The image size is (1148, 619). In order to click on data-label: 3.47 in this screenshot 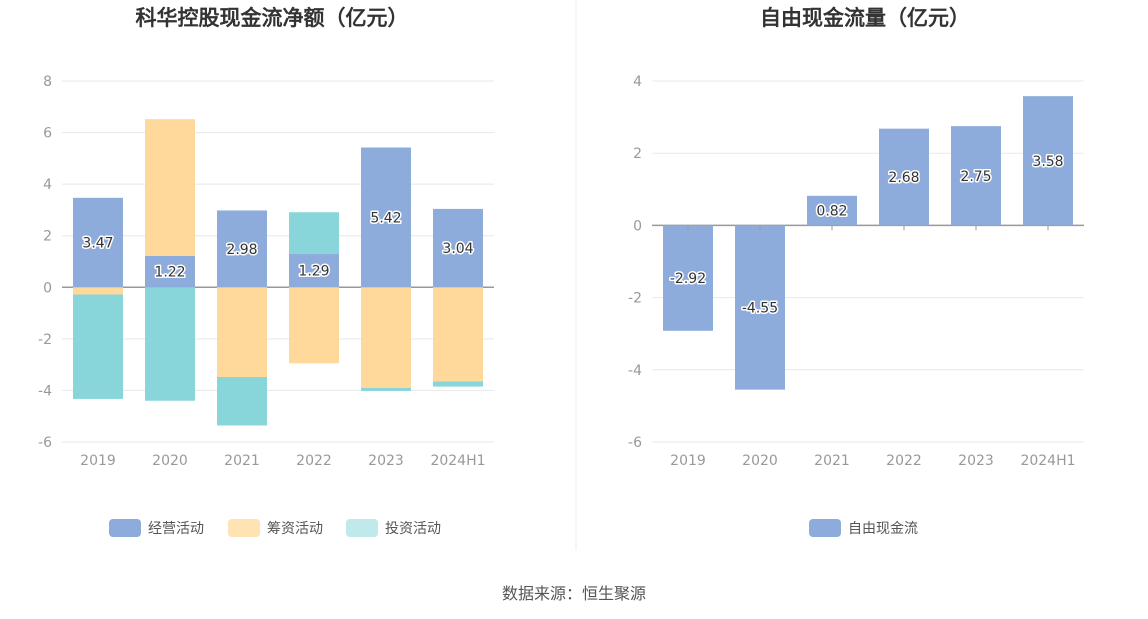, I will do `click(97, 244)`.